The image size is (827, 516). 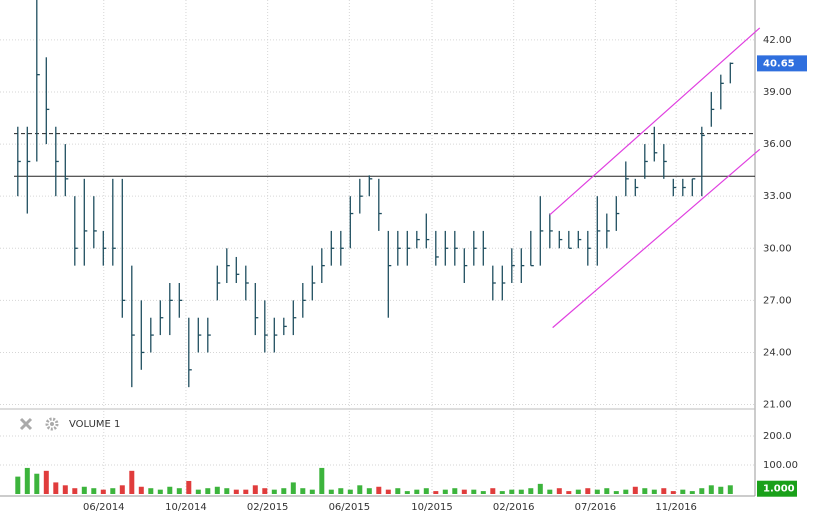 What do you see at coordinates (777, 144) in the screenshot?
I see `y-tick-label: 36.00` at bounding box center [777, 144].